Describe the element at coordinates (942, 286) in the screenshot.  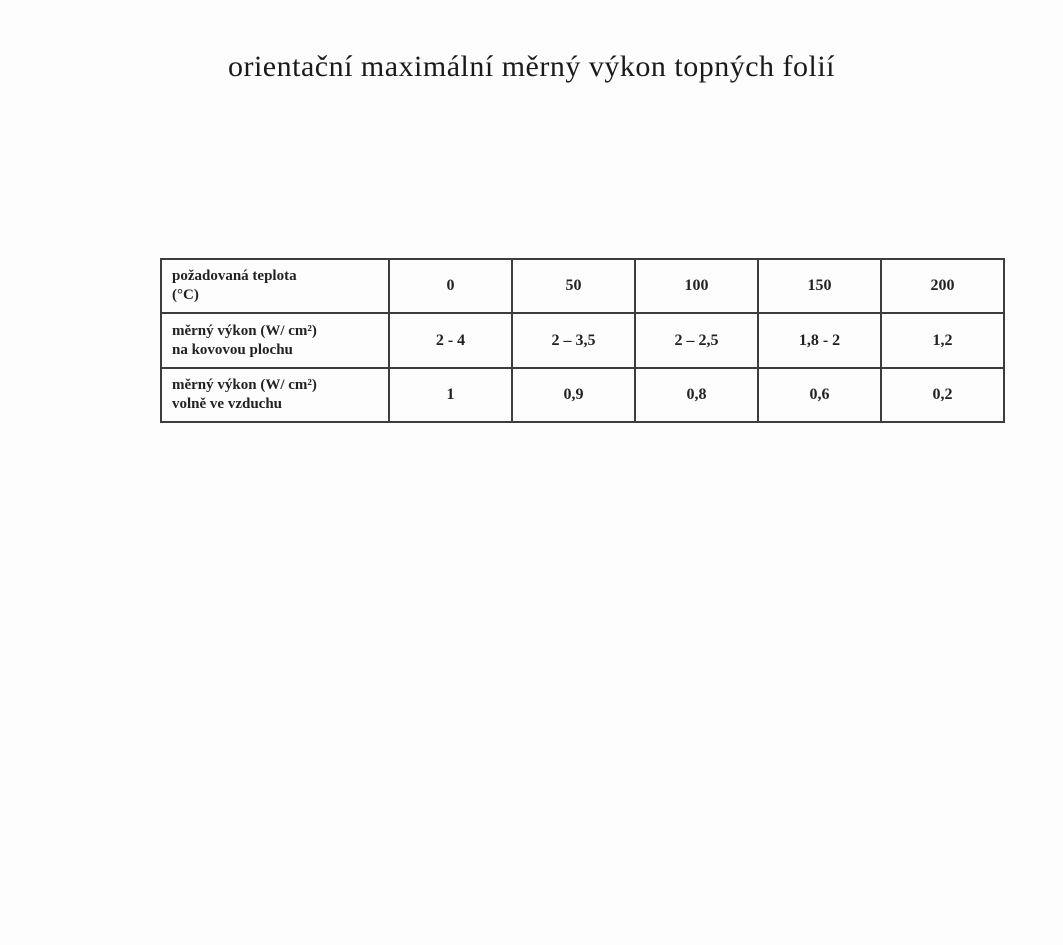
I see `table-cell: 200` at that location.